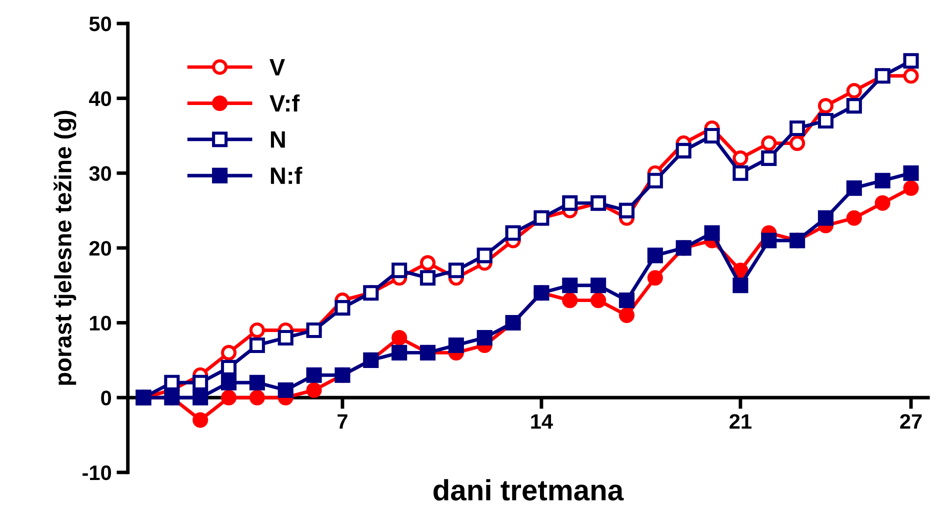 The image size is (947, 522). Describe the element at coordinates (101, 323) in the screenshot. I see `y-tick-label: 10` at that location.